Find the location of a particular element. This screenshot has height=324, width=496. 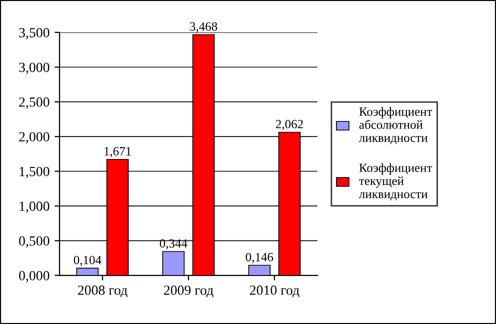

data-label: 3,468 is located at coordinates (204, 27).